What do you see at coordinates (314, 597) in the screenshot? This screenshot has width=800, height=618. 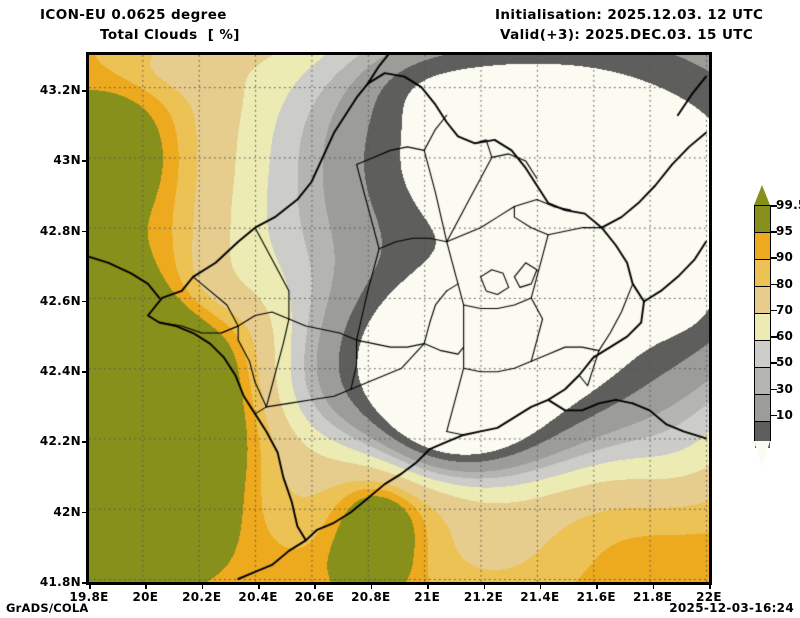 I see `x-tick-label: 20.6E` at bounding box center [314, 597].